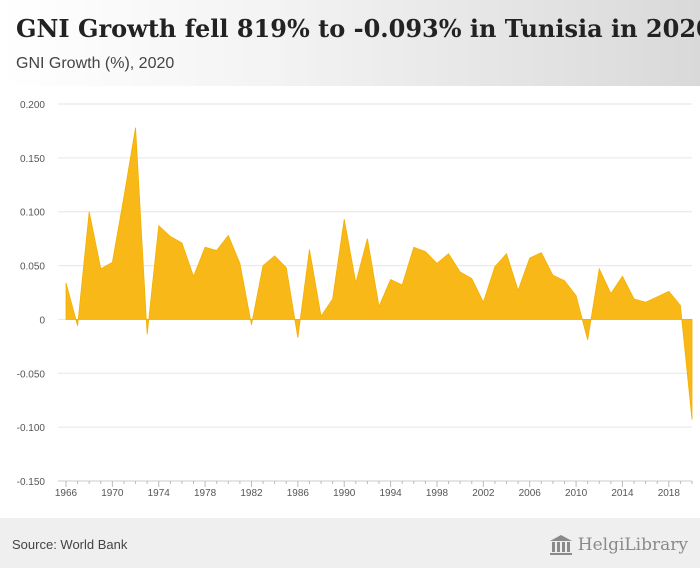  What do you see at coordinates (560, 545) in the screenshot?
I see `library-building-icon` at bounding box center [560, 545].